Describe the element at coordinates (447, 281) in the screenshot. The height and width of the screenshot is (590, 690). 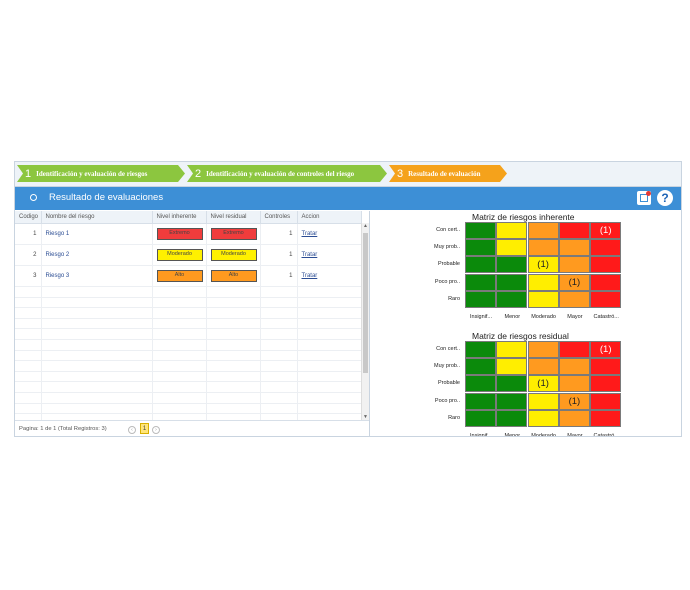
I see `matrix-row-label: Poco pro..` at that location.